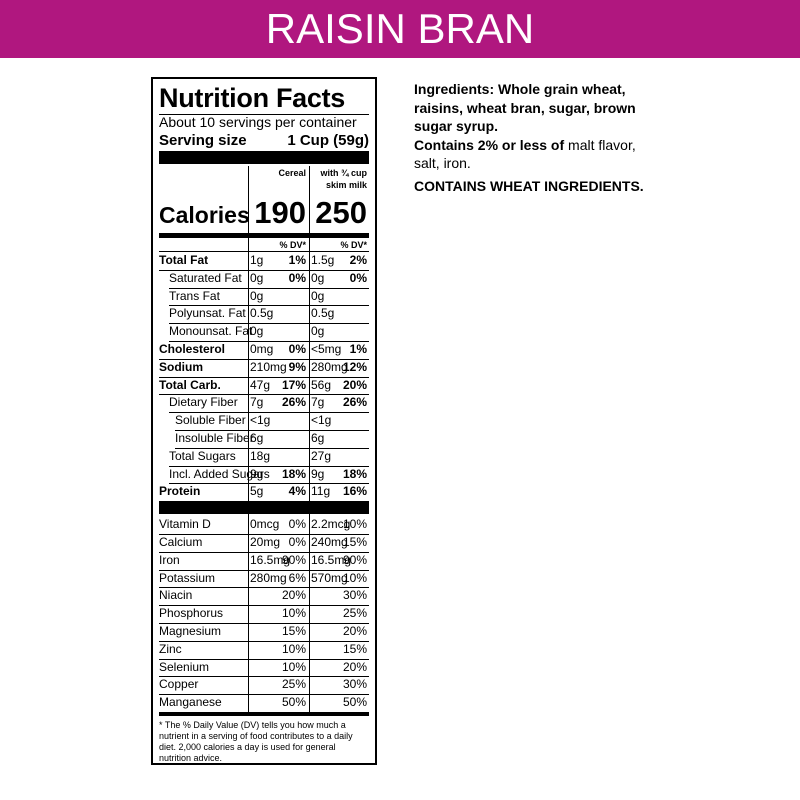  What do you see at coordinates (176, 595) in the screenshot?
I see `nutrient-name: Niacin` at bounding box center [176, 595].